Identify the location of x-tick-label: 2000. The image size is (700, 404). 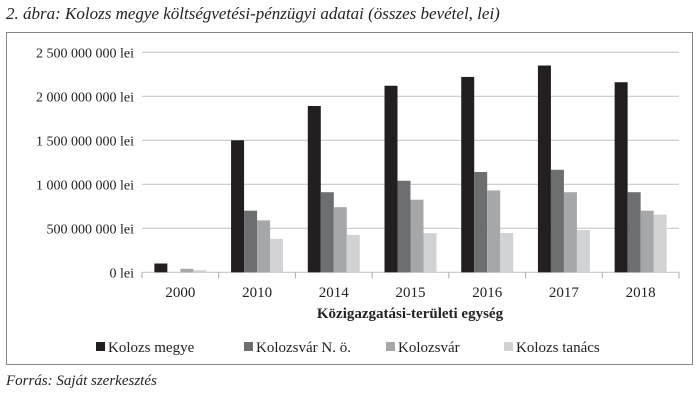
(180, 293).